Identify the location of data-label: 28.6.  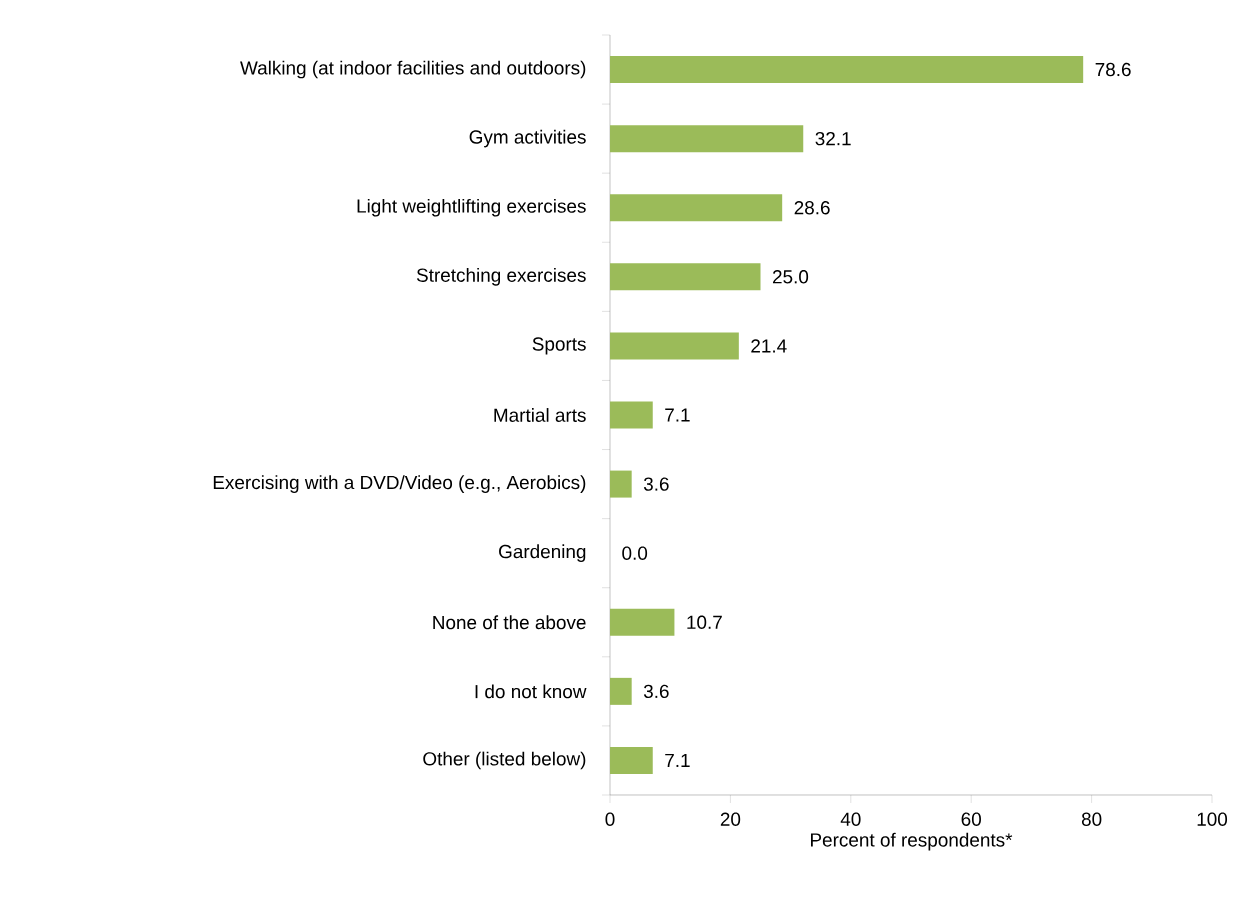
(812, 208).